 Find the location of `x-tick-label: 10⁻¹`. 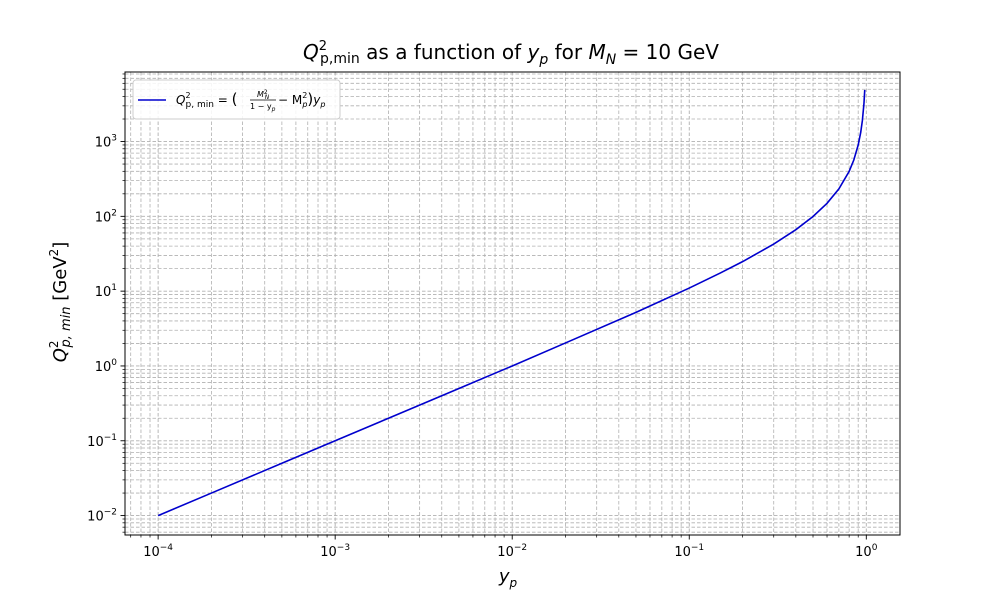

x-tick-label: 10⁻¹ is located at coordinates (689, 551).